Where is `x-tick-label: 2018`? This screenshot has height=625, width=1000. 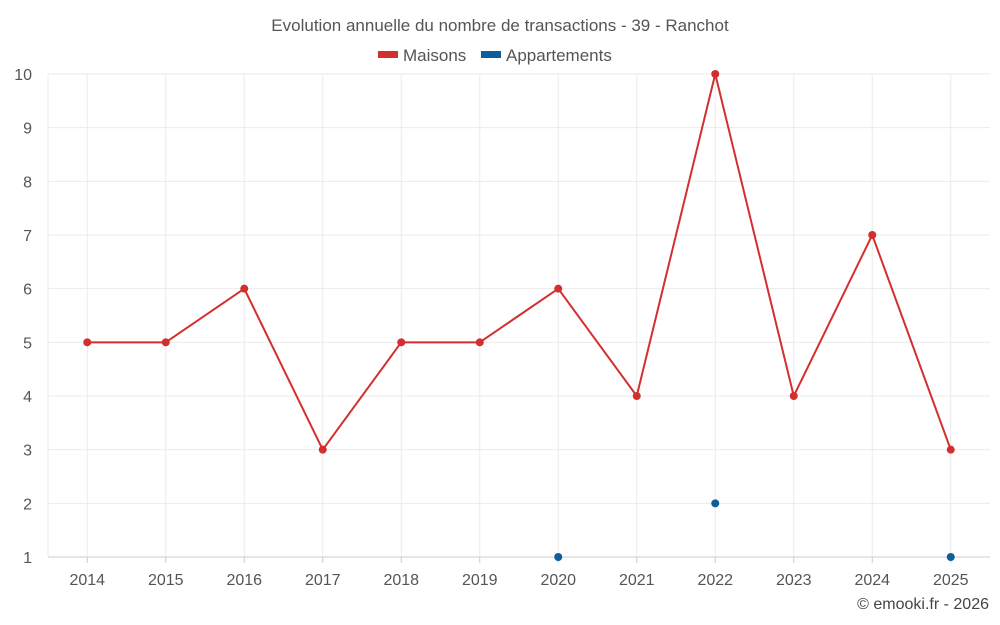
x-tick-label: 2018 is located at coordinates (401, 580).